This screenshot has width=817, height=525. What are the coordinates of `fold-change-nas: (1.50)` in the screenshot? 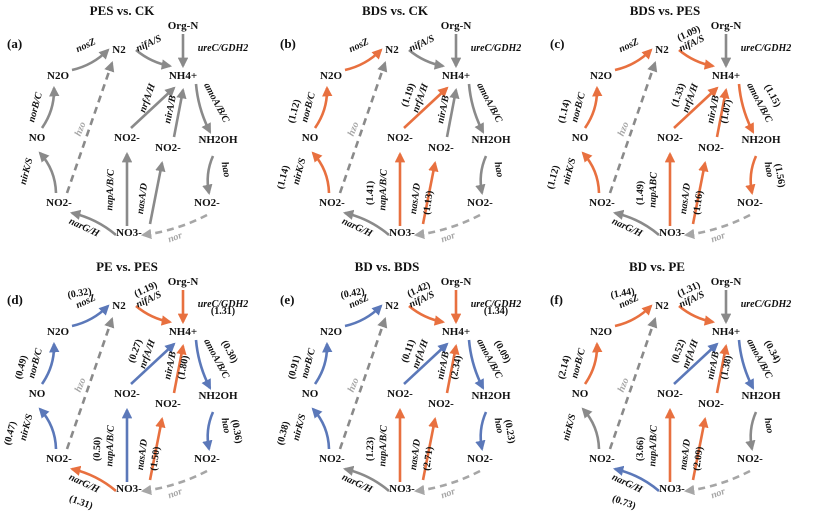 It's located at (155, 458).